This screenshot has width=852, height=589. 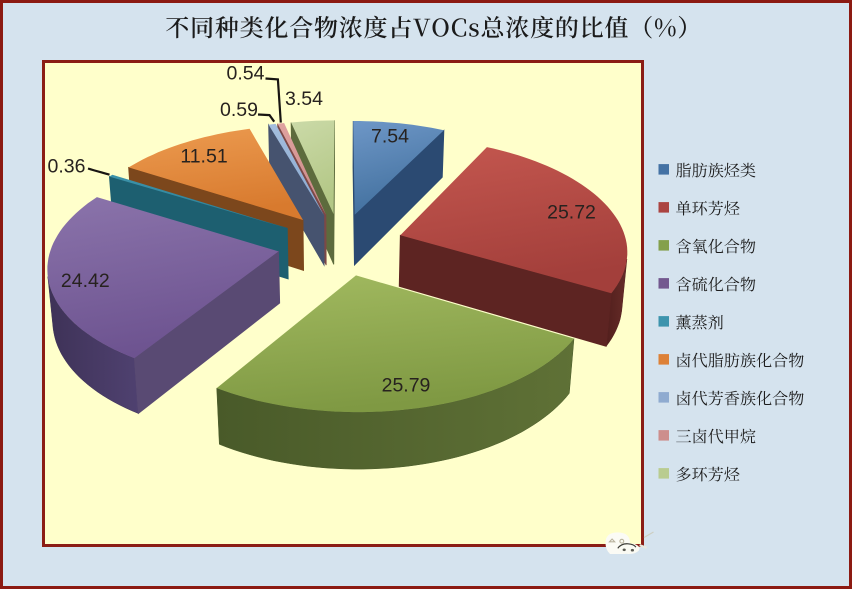 I want to click on svg-text: 0.59, so click(x=239, y=110).